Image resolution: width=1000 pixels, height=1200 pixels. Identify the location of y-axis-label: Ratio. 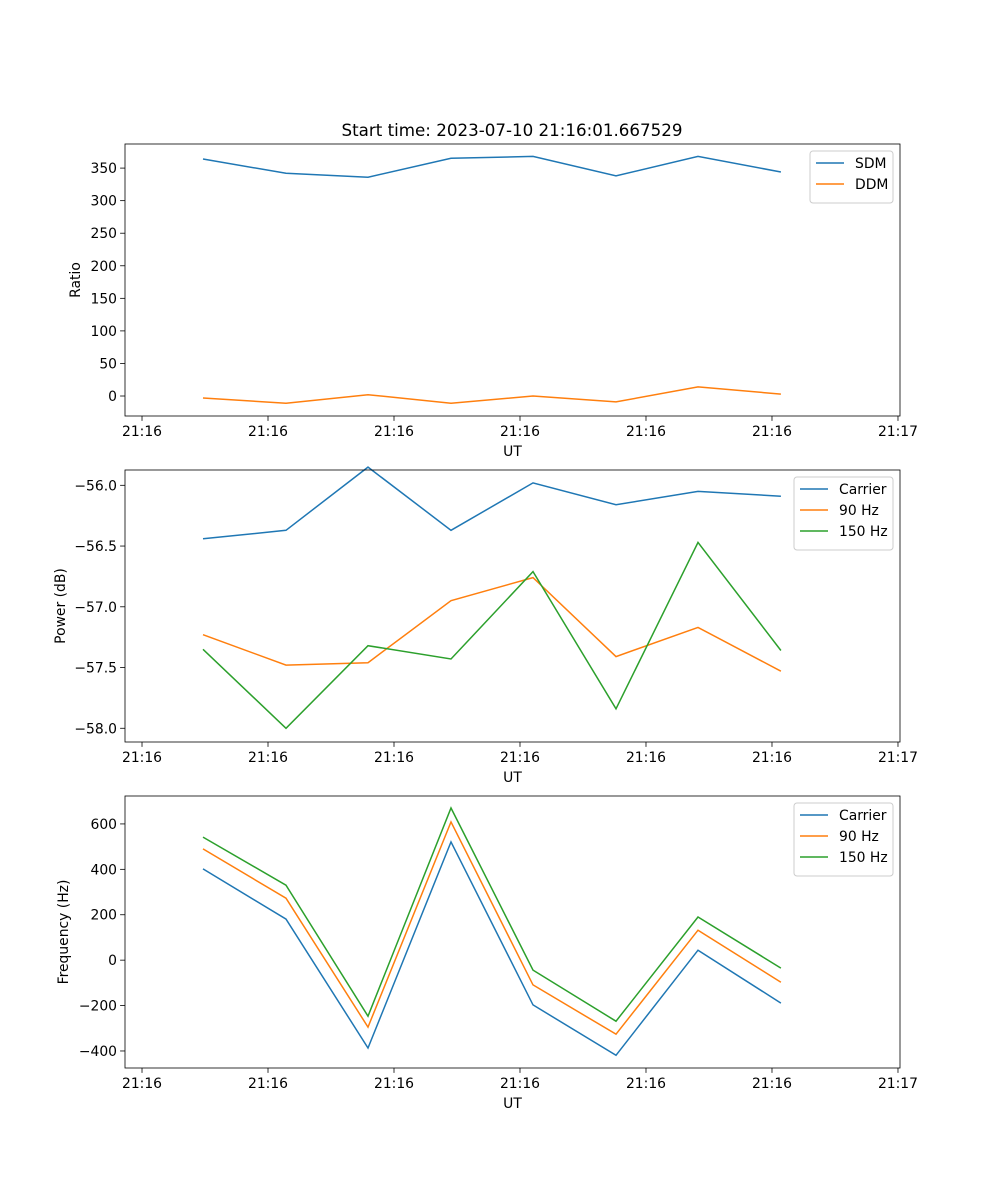
(76, 280).